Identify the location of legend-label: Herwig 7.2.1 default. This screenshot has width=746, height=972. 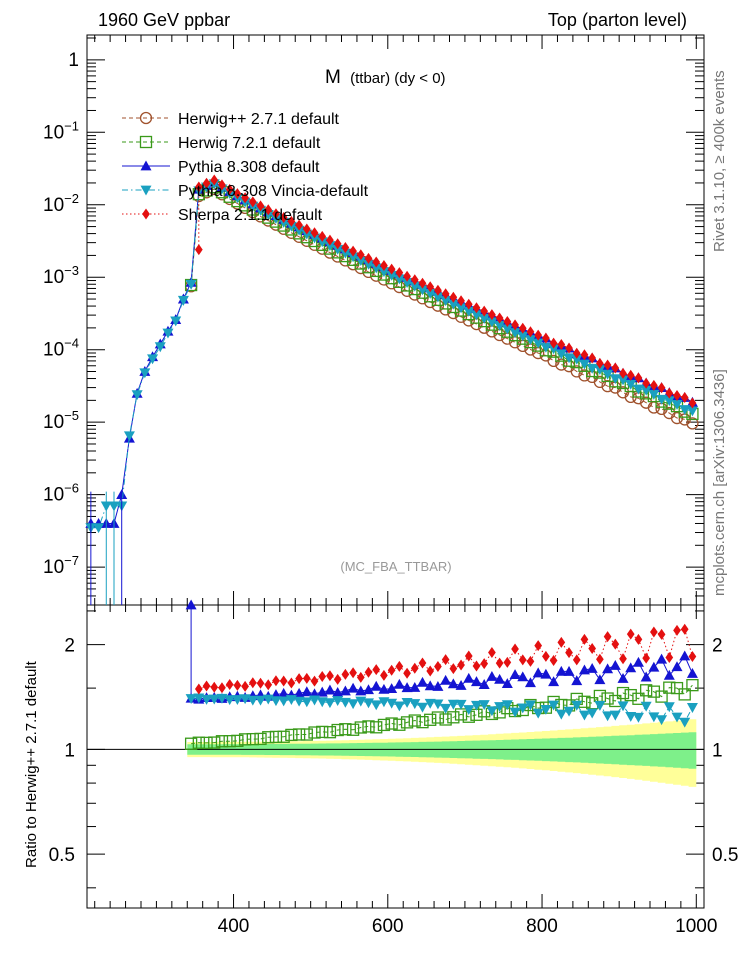
(249, 143).